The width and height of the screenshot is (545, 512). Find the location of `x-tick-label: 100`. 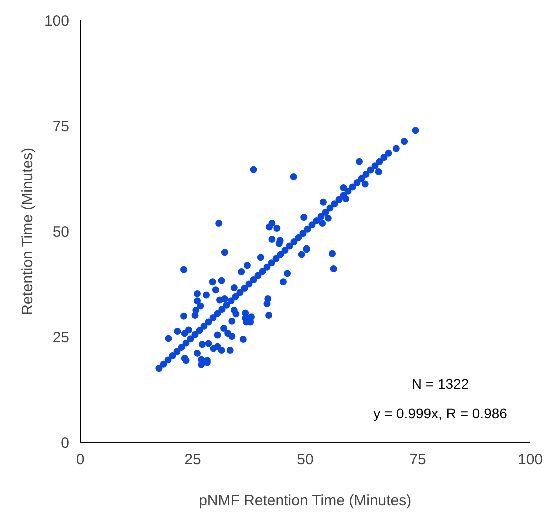

x-tick-label: 100 is located at coordinates (531, 460).